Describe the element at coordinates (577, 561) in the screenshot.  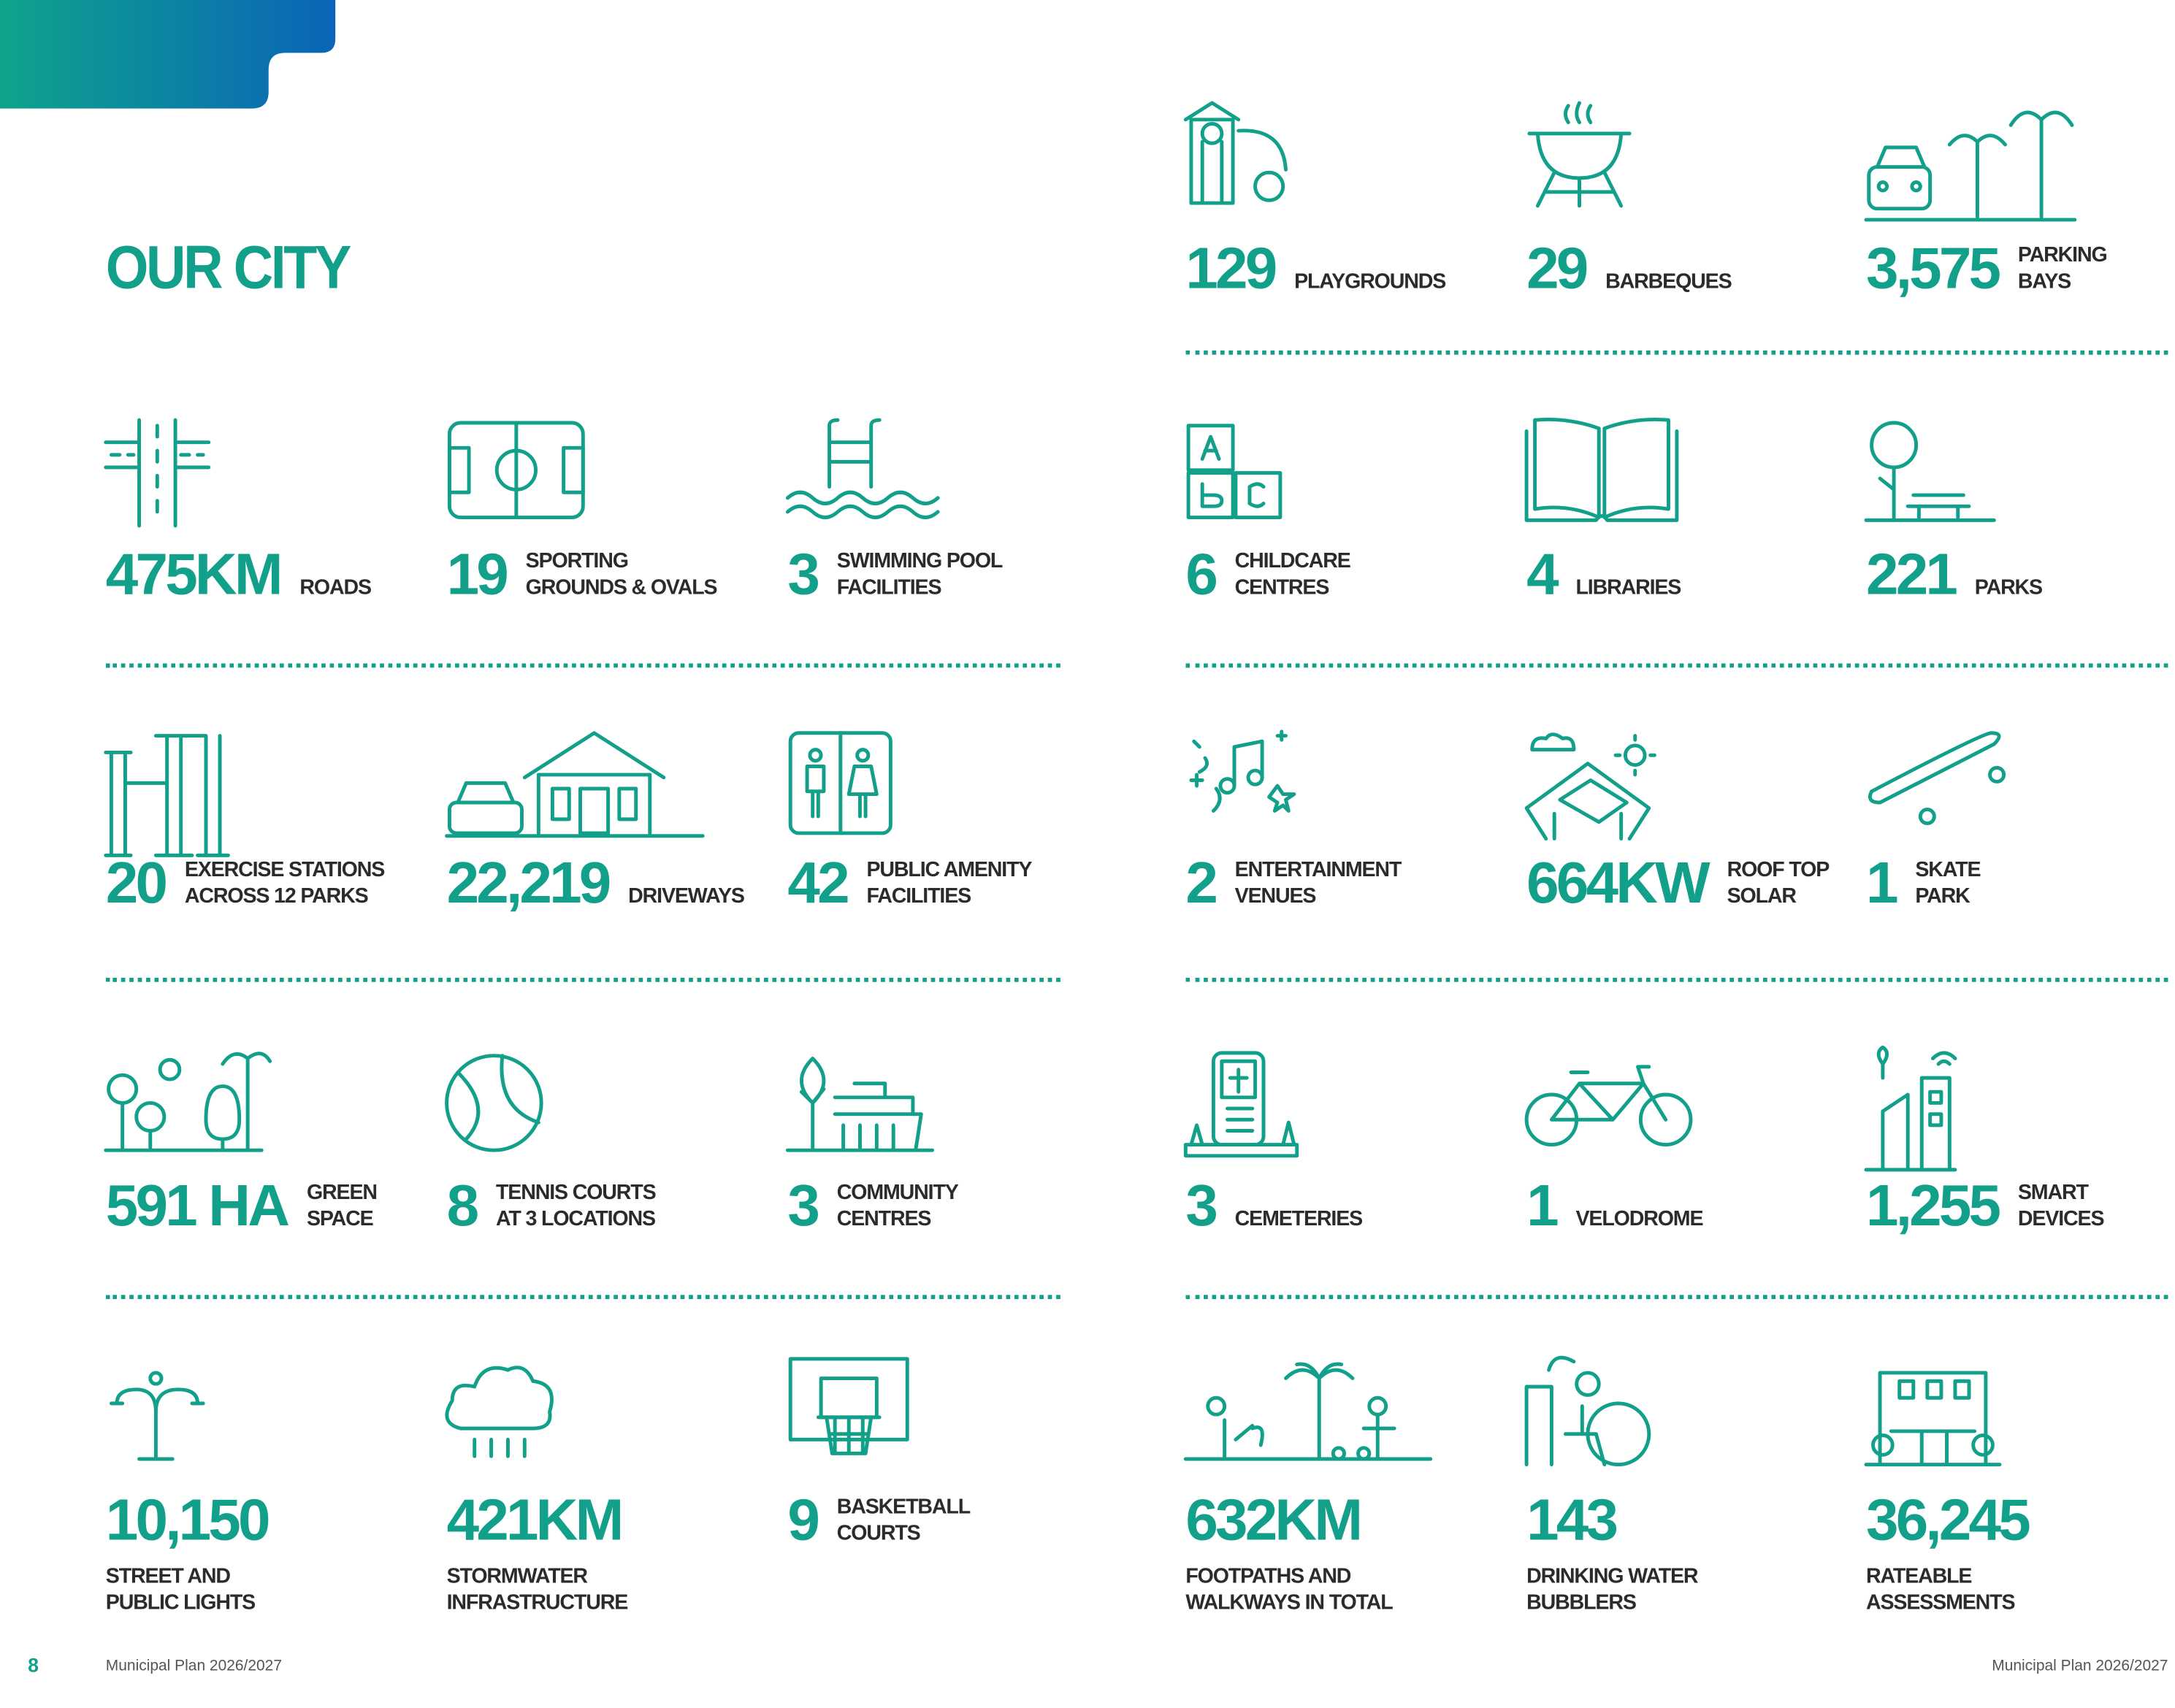
I see `label-line: SPORTING` at that location.